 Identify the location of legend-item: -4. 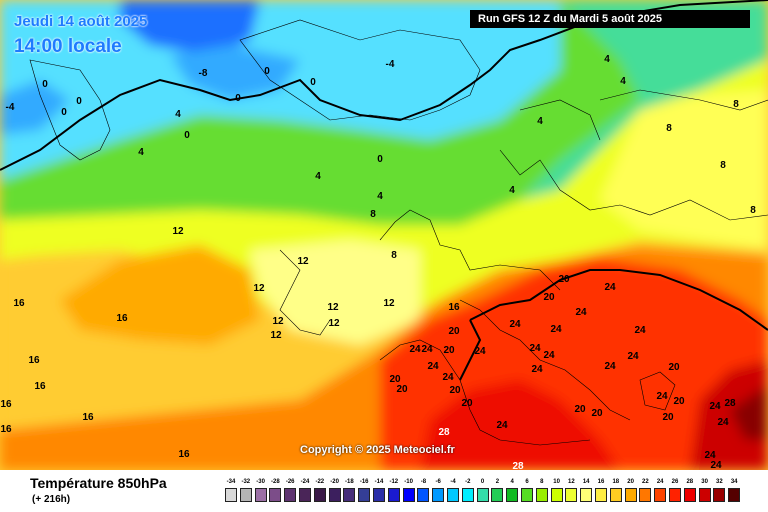
(453, 489).